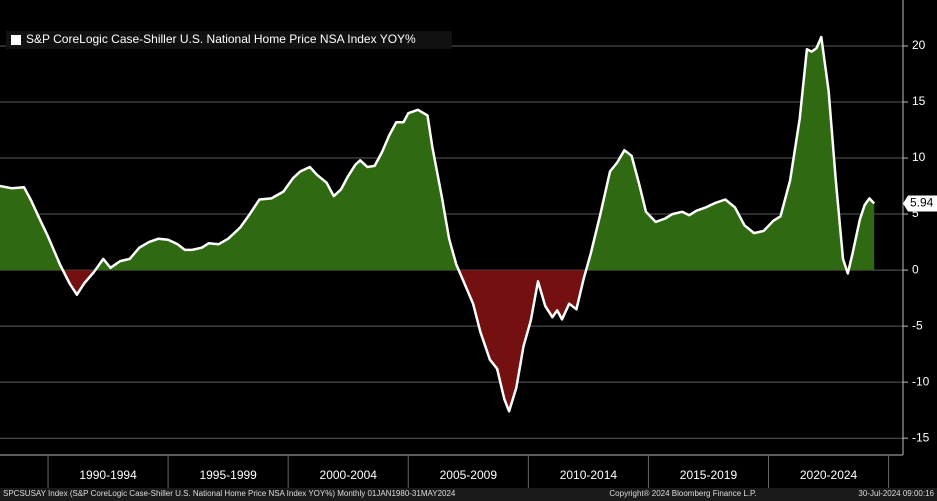 The height and width of the screenshot is (501, 937). I want to click on footer-center: Copyright® 2024 Bloomberg Finance L.P., so click(682, 493).